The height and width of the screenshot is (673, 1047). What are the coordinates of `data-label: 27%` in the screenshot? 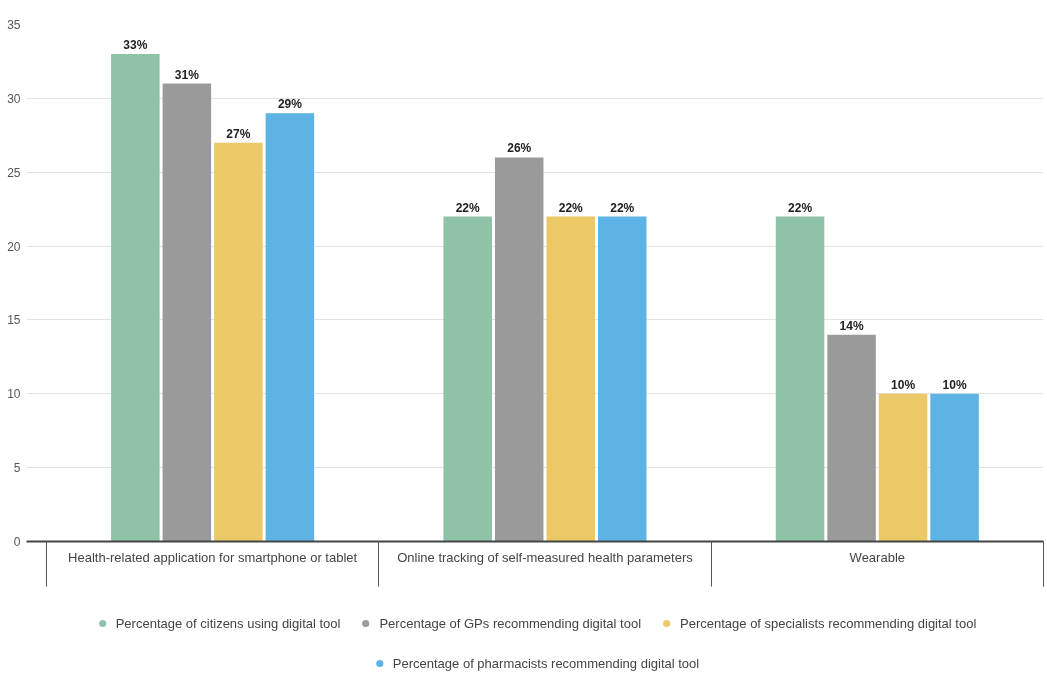 It's located at (238, 133).